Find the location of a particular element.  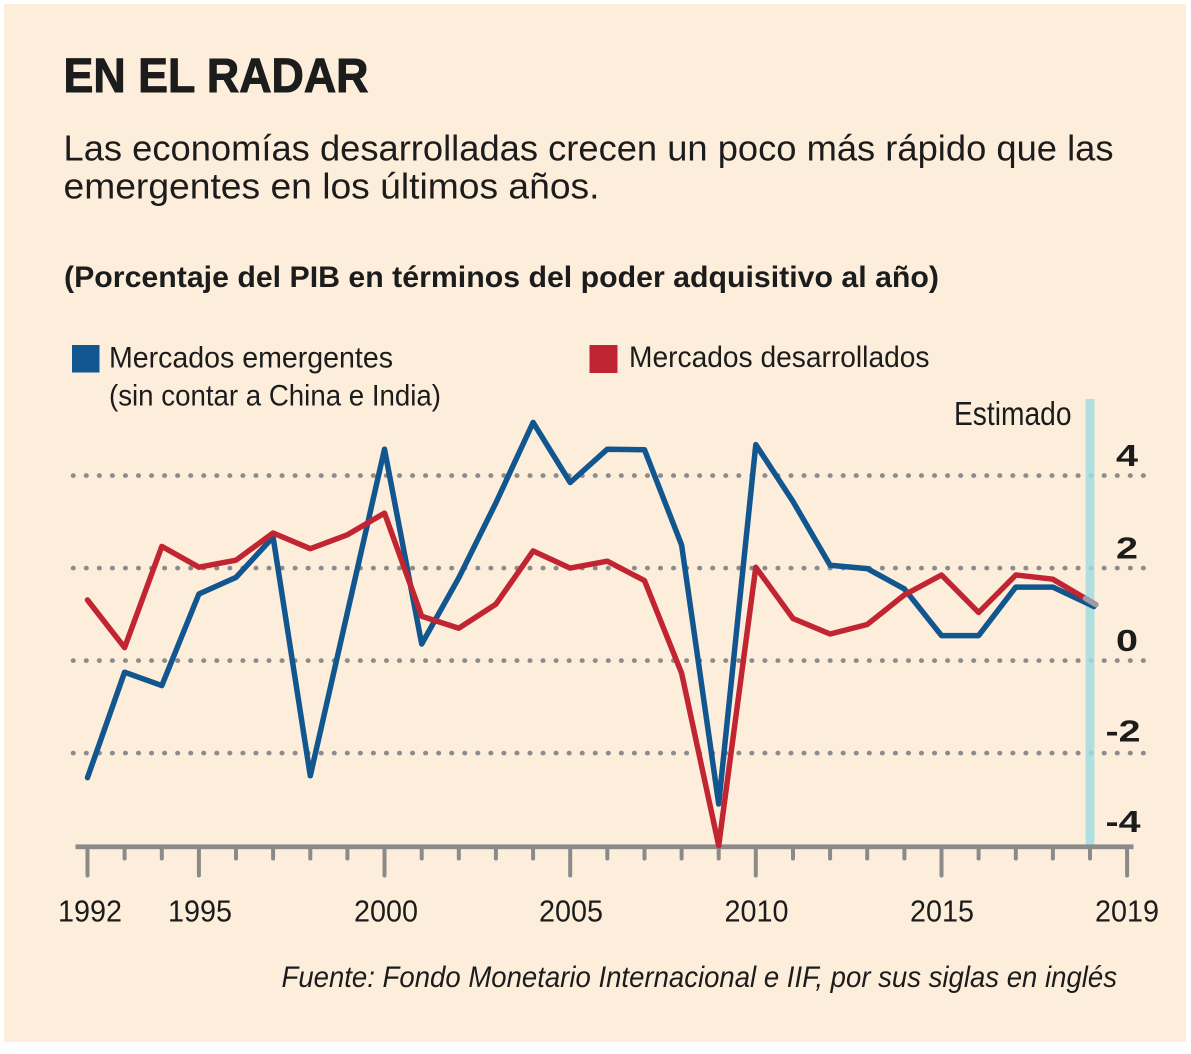

svg-text: Estimado is located at coordinates (1013, 413).